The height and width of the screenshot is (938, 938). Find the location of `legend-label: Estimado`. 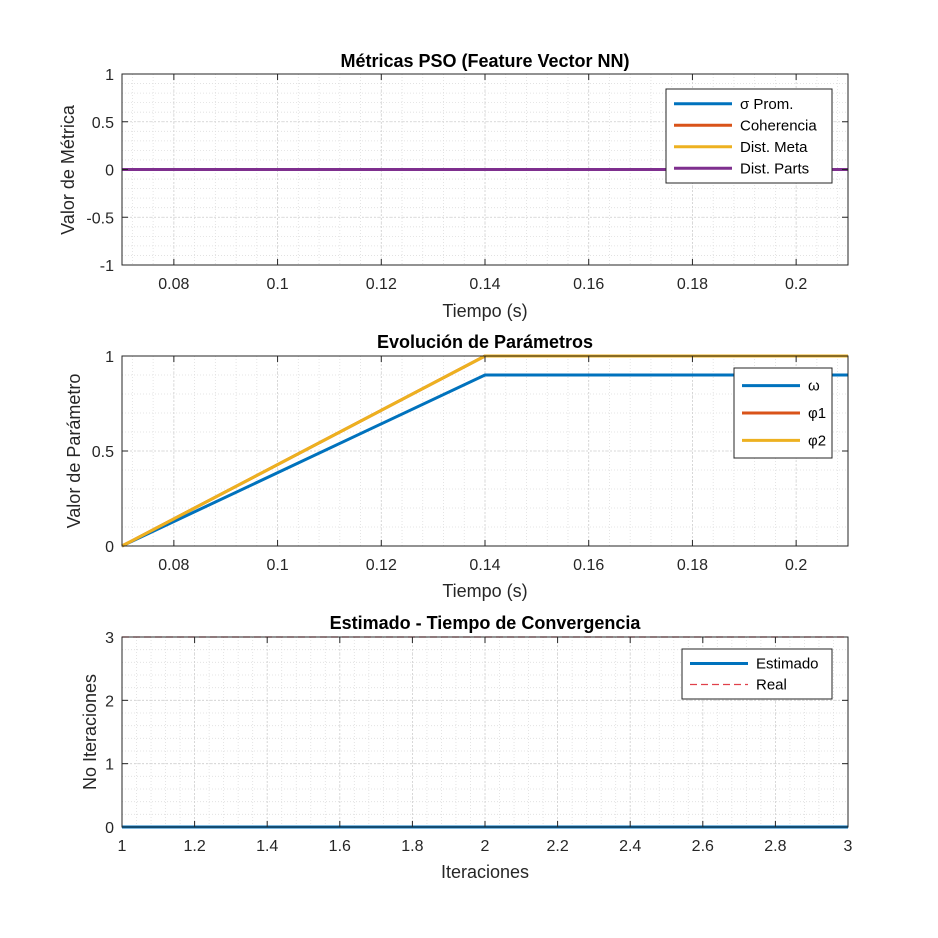

legend-label: Estimado is located at coordinates (787, 664).